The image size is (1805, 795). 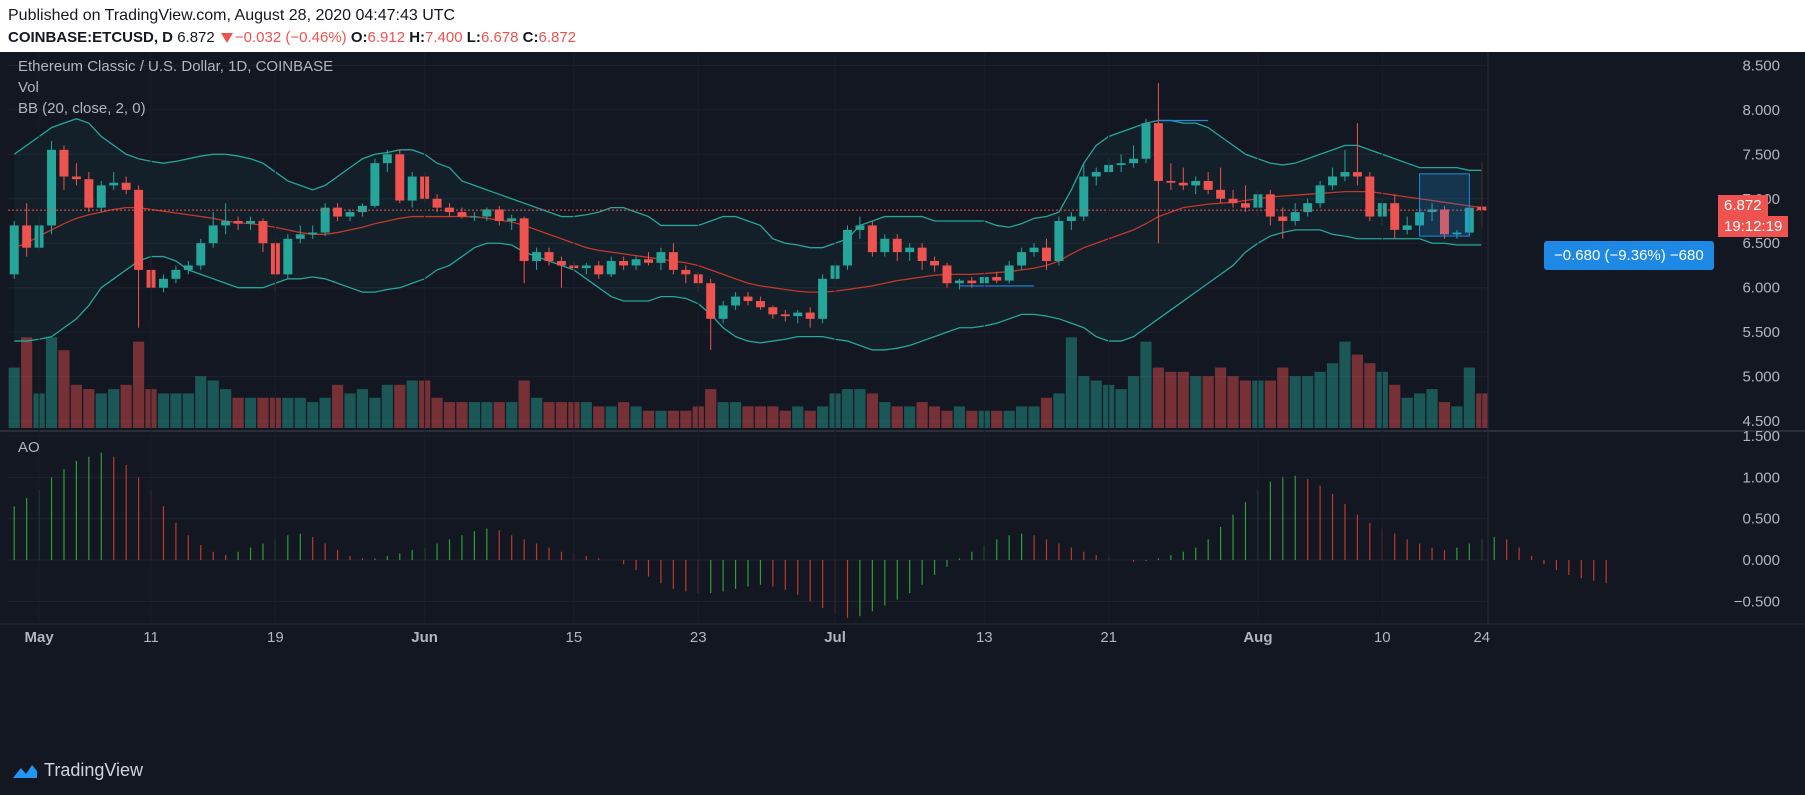 What do you see at coordinates (1629, 255) in the screenshot?
I see `measure-label: −0.680 (−9.36%) −680` at bounding box center [1629, 255].